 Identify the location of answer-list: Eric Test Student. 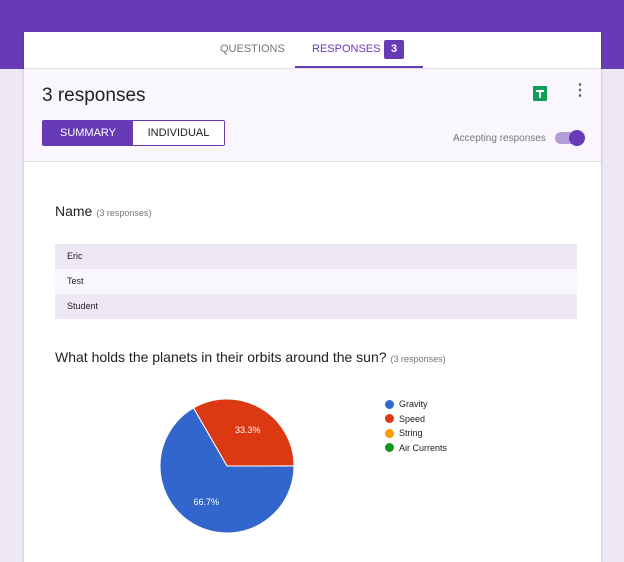
(316, 281).